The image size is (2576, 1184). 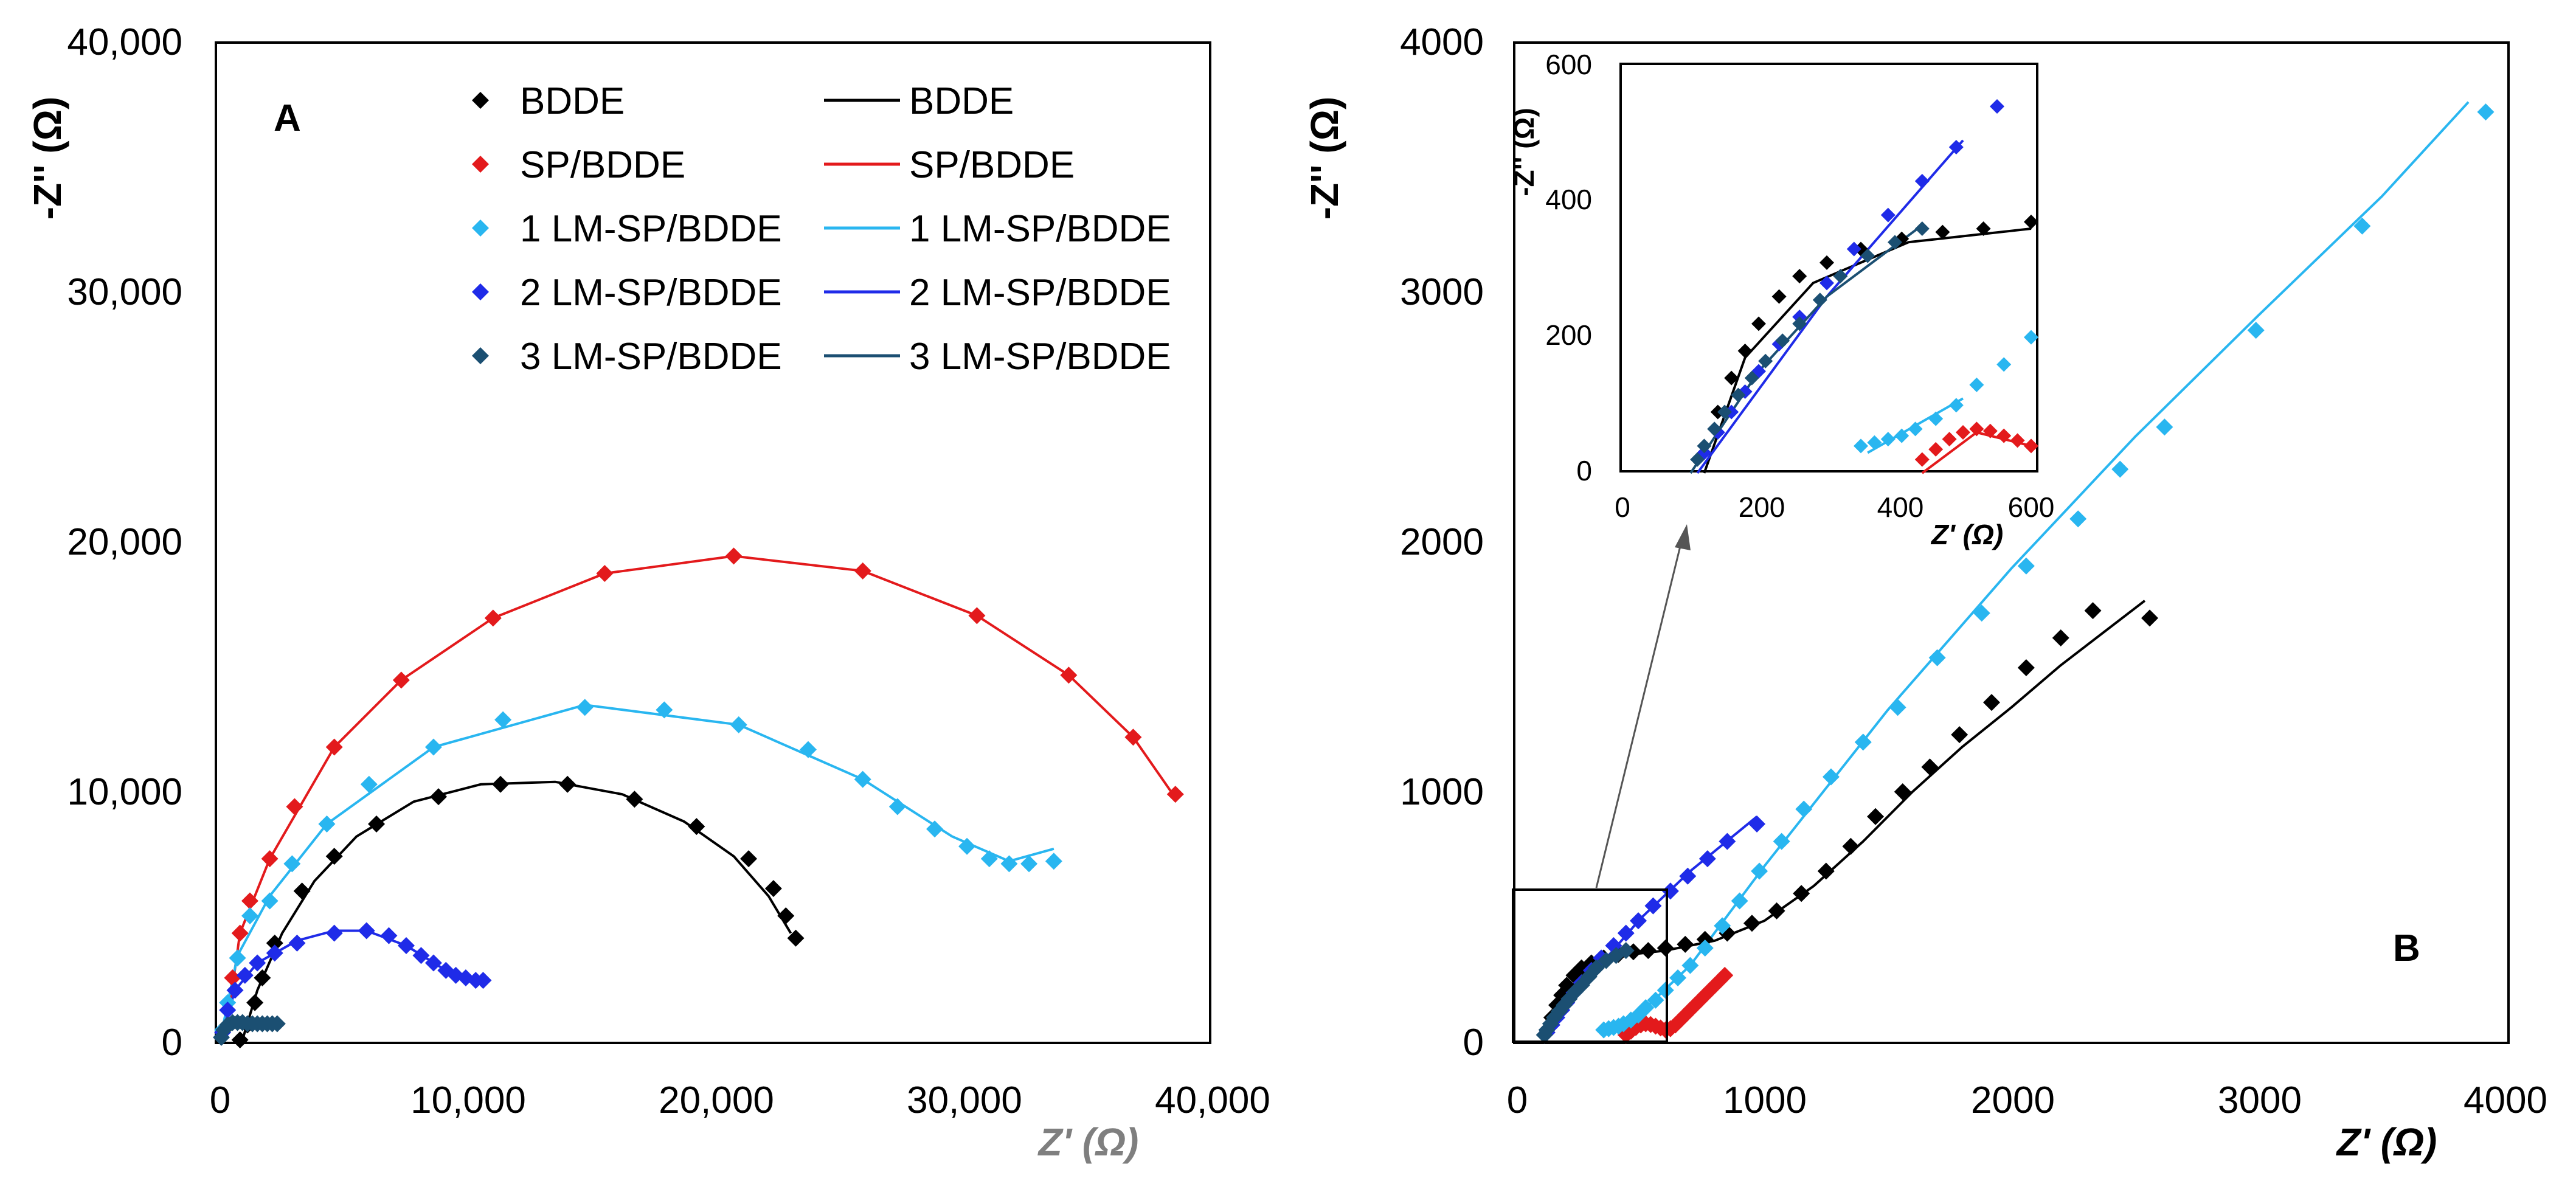 What do you see at coordinates (480, 291) in the screenshot?
I see `legend-marker-2-lm-sp-bdde` at bounding box center [480, 291].